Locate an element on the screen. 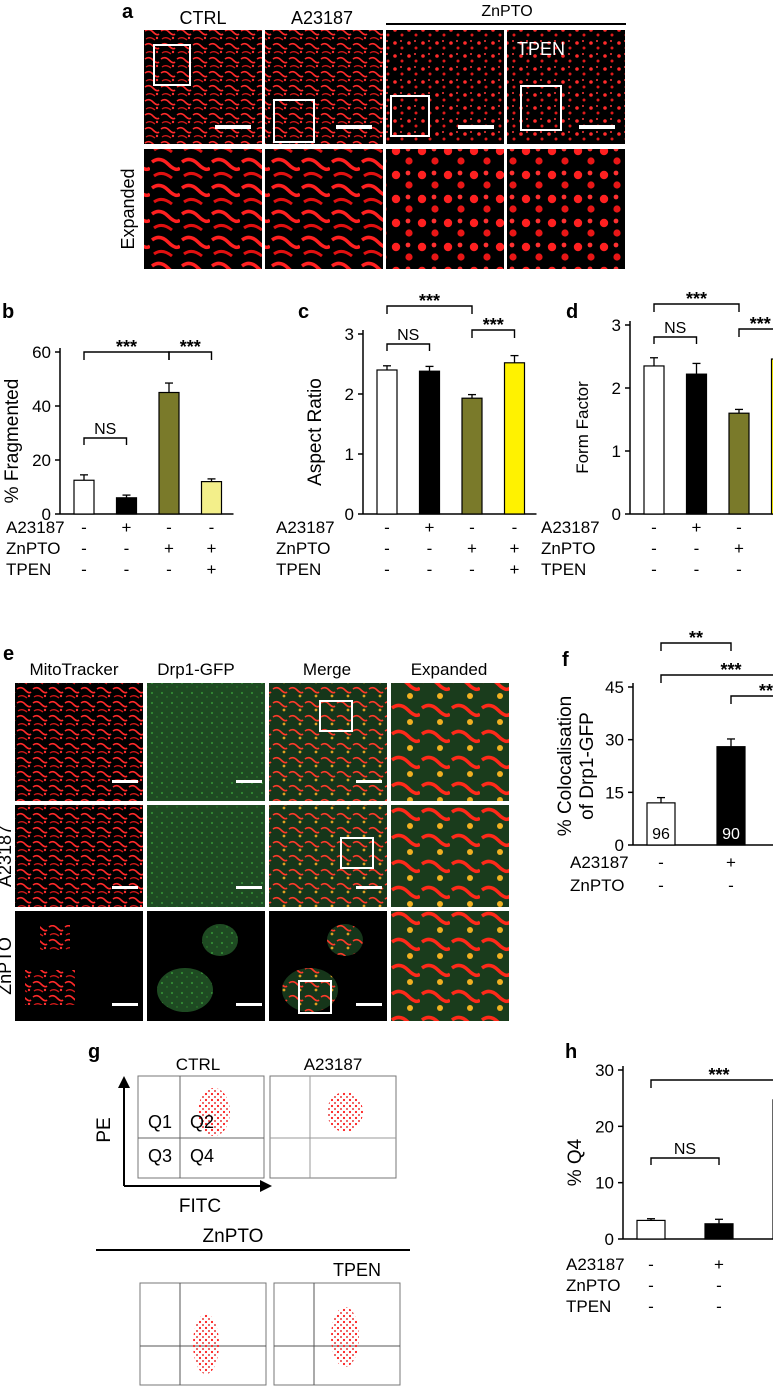 Image resolution: width=773 pixels, height=1388 pixels. condition-label-ctrl: CTRL is located at coordinates (202, 18).